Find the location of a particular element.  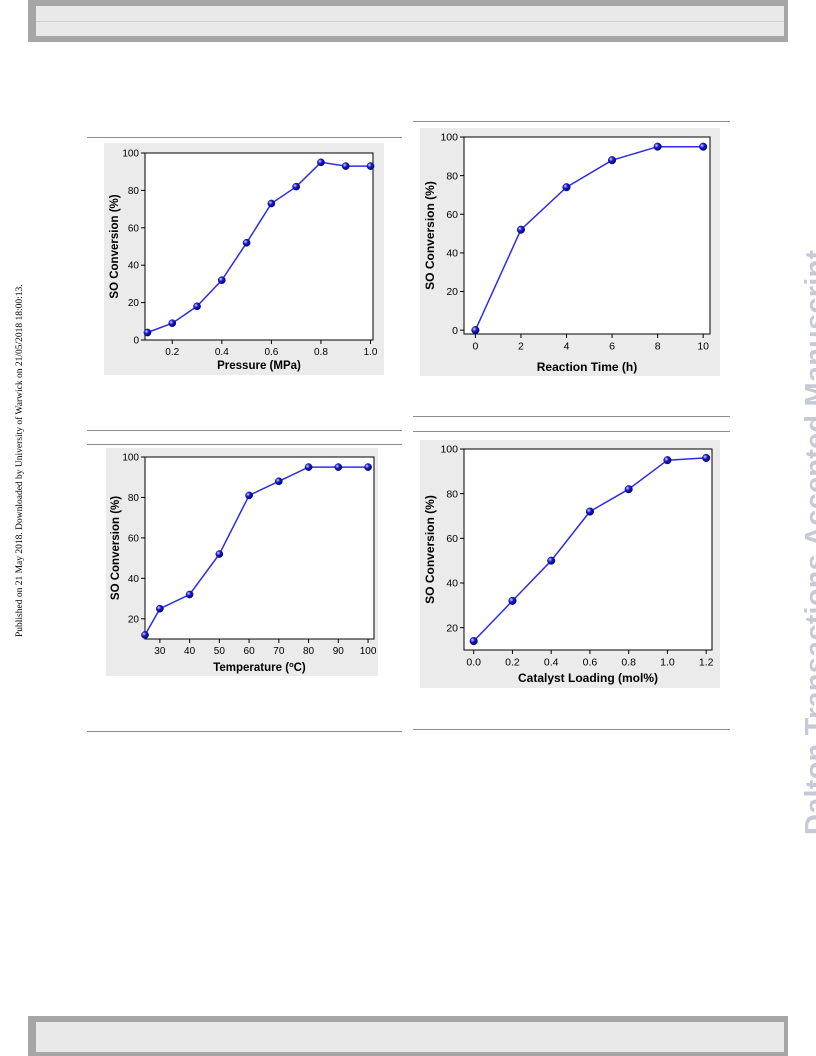

figure-mid-rule-left-a is located at coordinates (244, 430).